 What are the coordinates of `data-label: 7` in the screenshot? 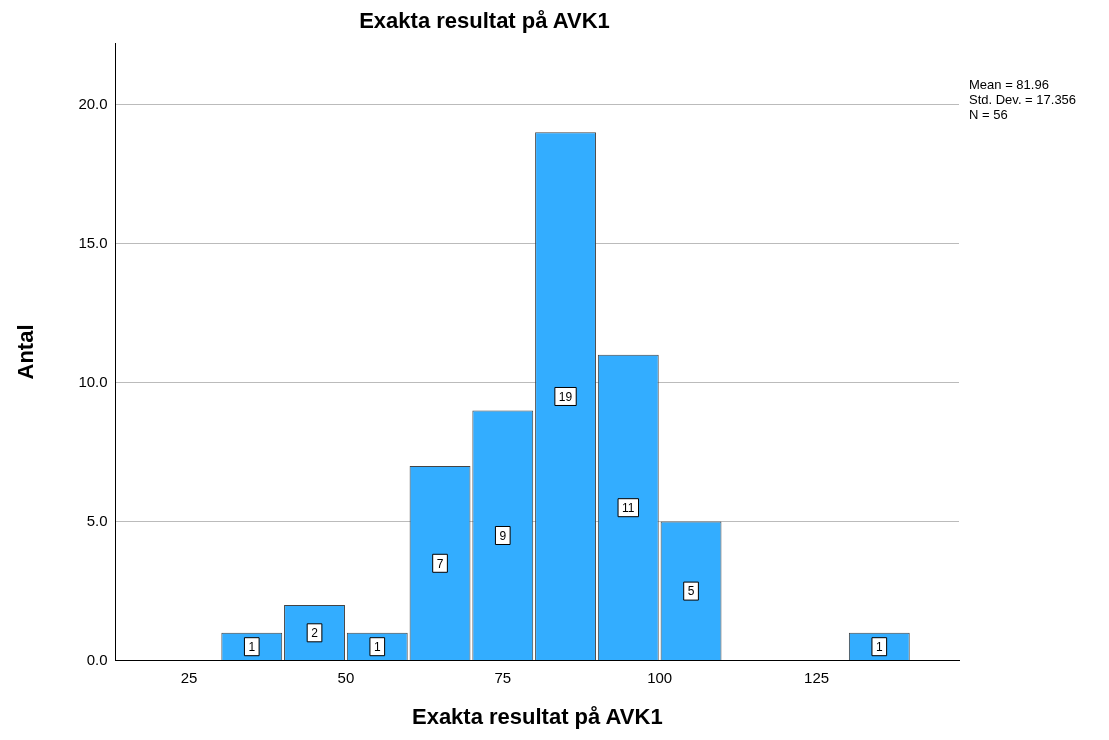 It's located at (440, 563).